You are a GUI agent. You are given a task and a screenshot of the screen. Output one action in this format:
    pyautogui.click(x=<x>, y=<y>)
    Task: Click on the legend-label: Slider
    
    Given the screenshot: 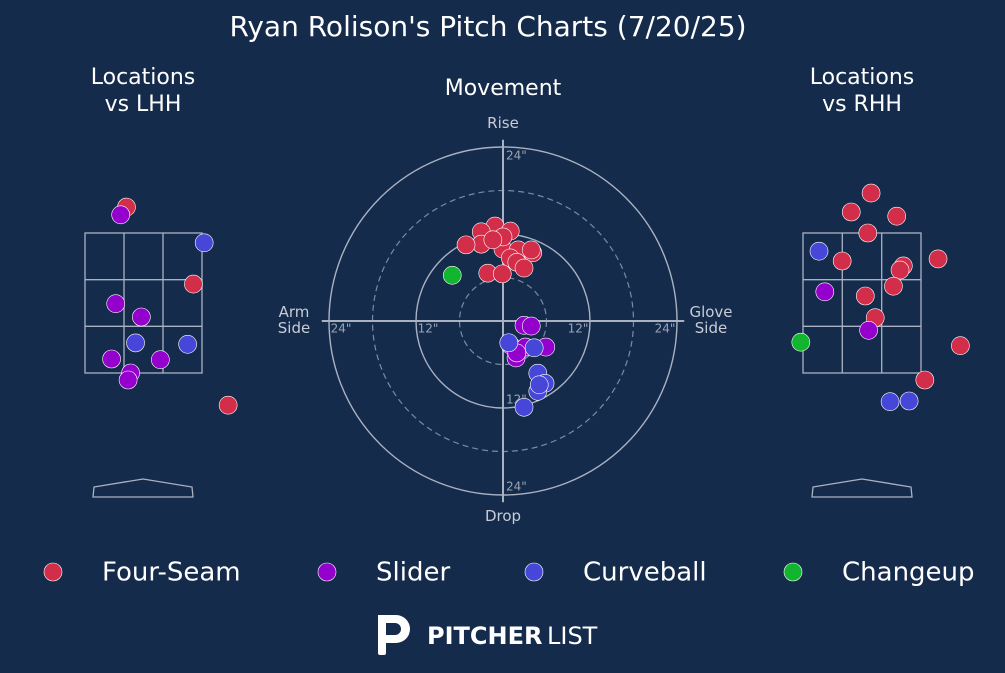 What is the action you would take?
    pyautogui.click(x=413, y=573)
    